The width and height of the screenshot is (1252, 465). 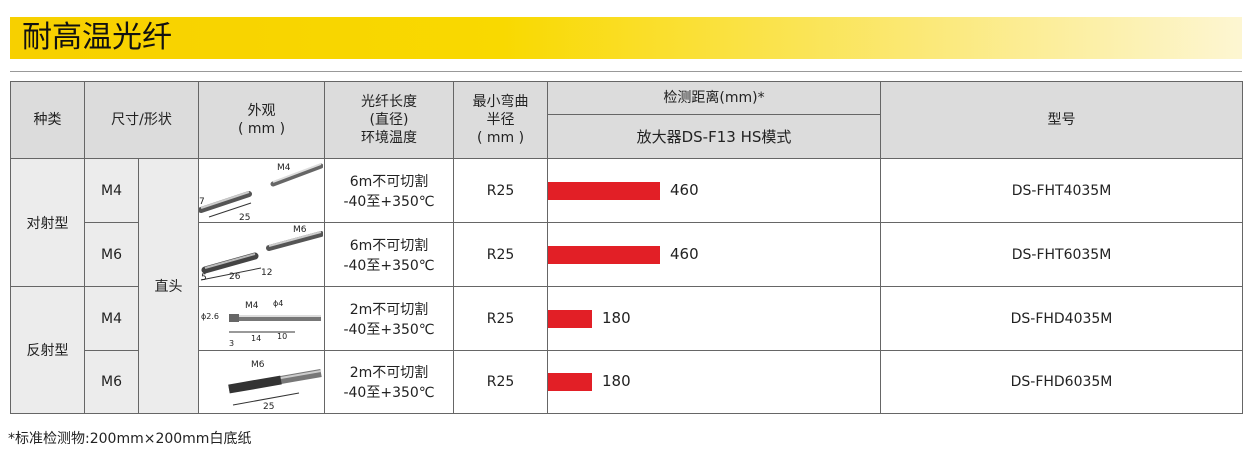 I want to click on model-cell: DS-FHD6035M, so click(x=1061, y=382).